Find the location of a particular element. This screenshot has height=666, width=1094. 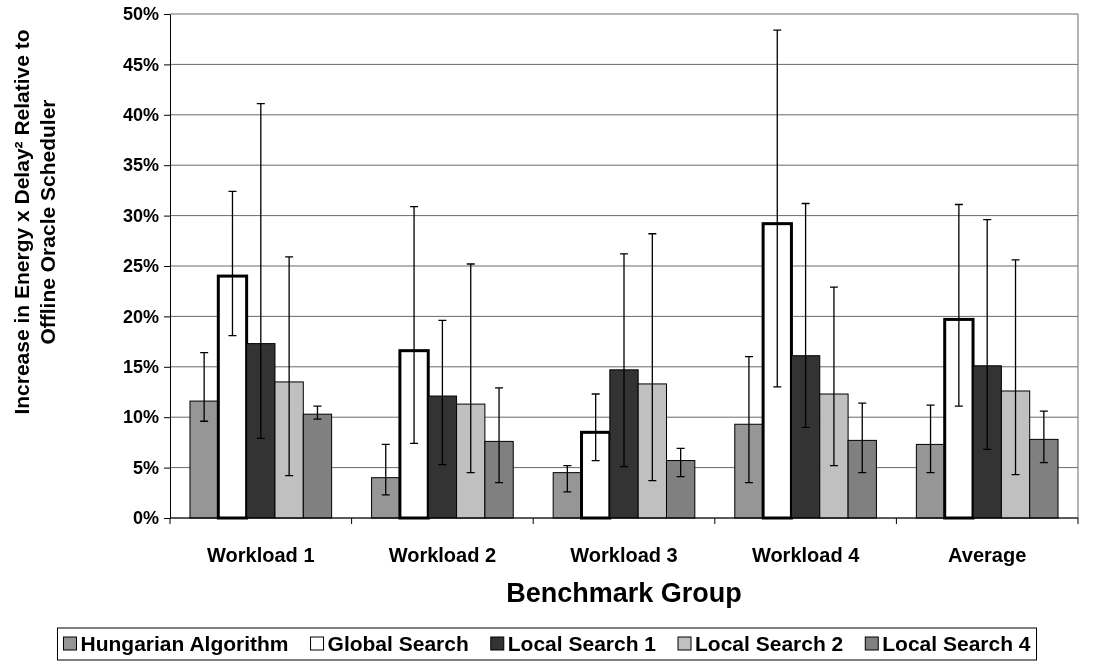

y-tick-label: 20% is located at coordinates (140, 316).